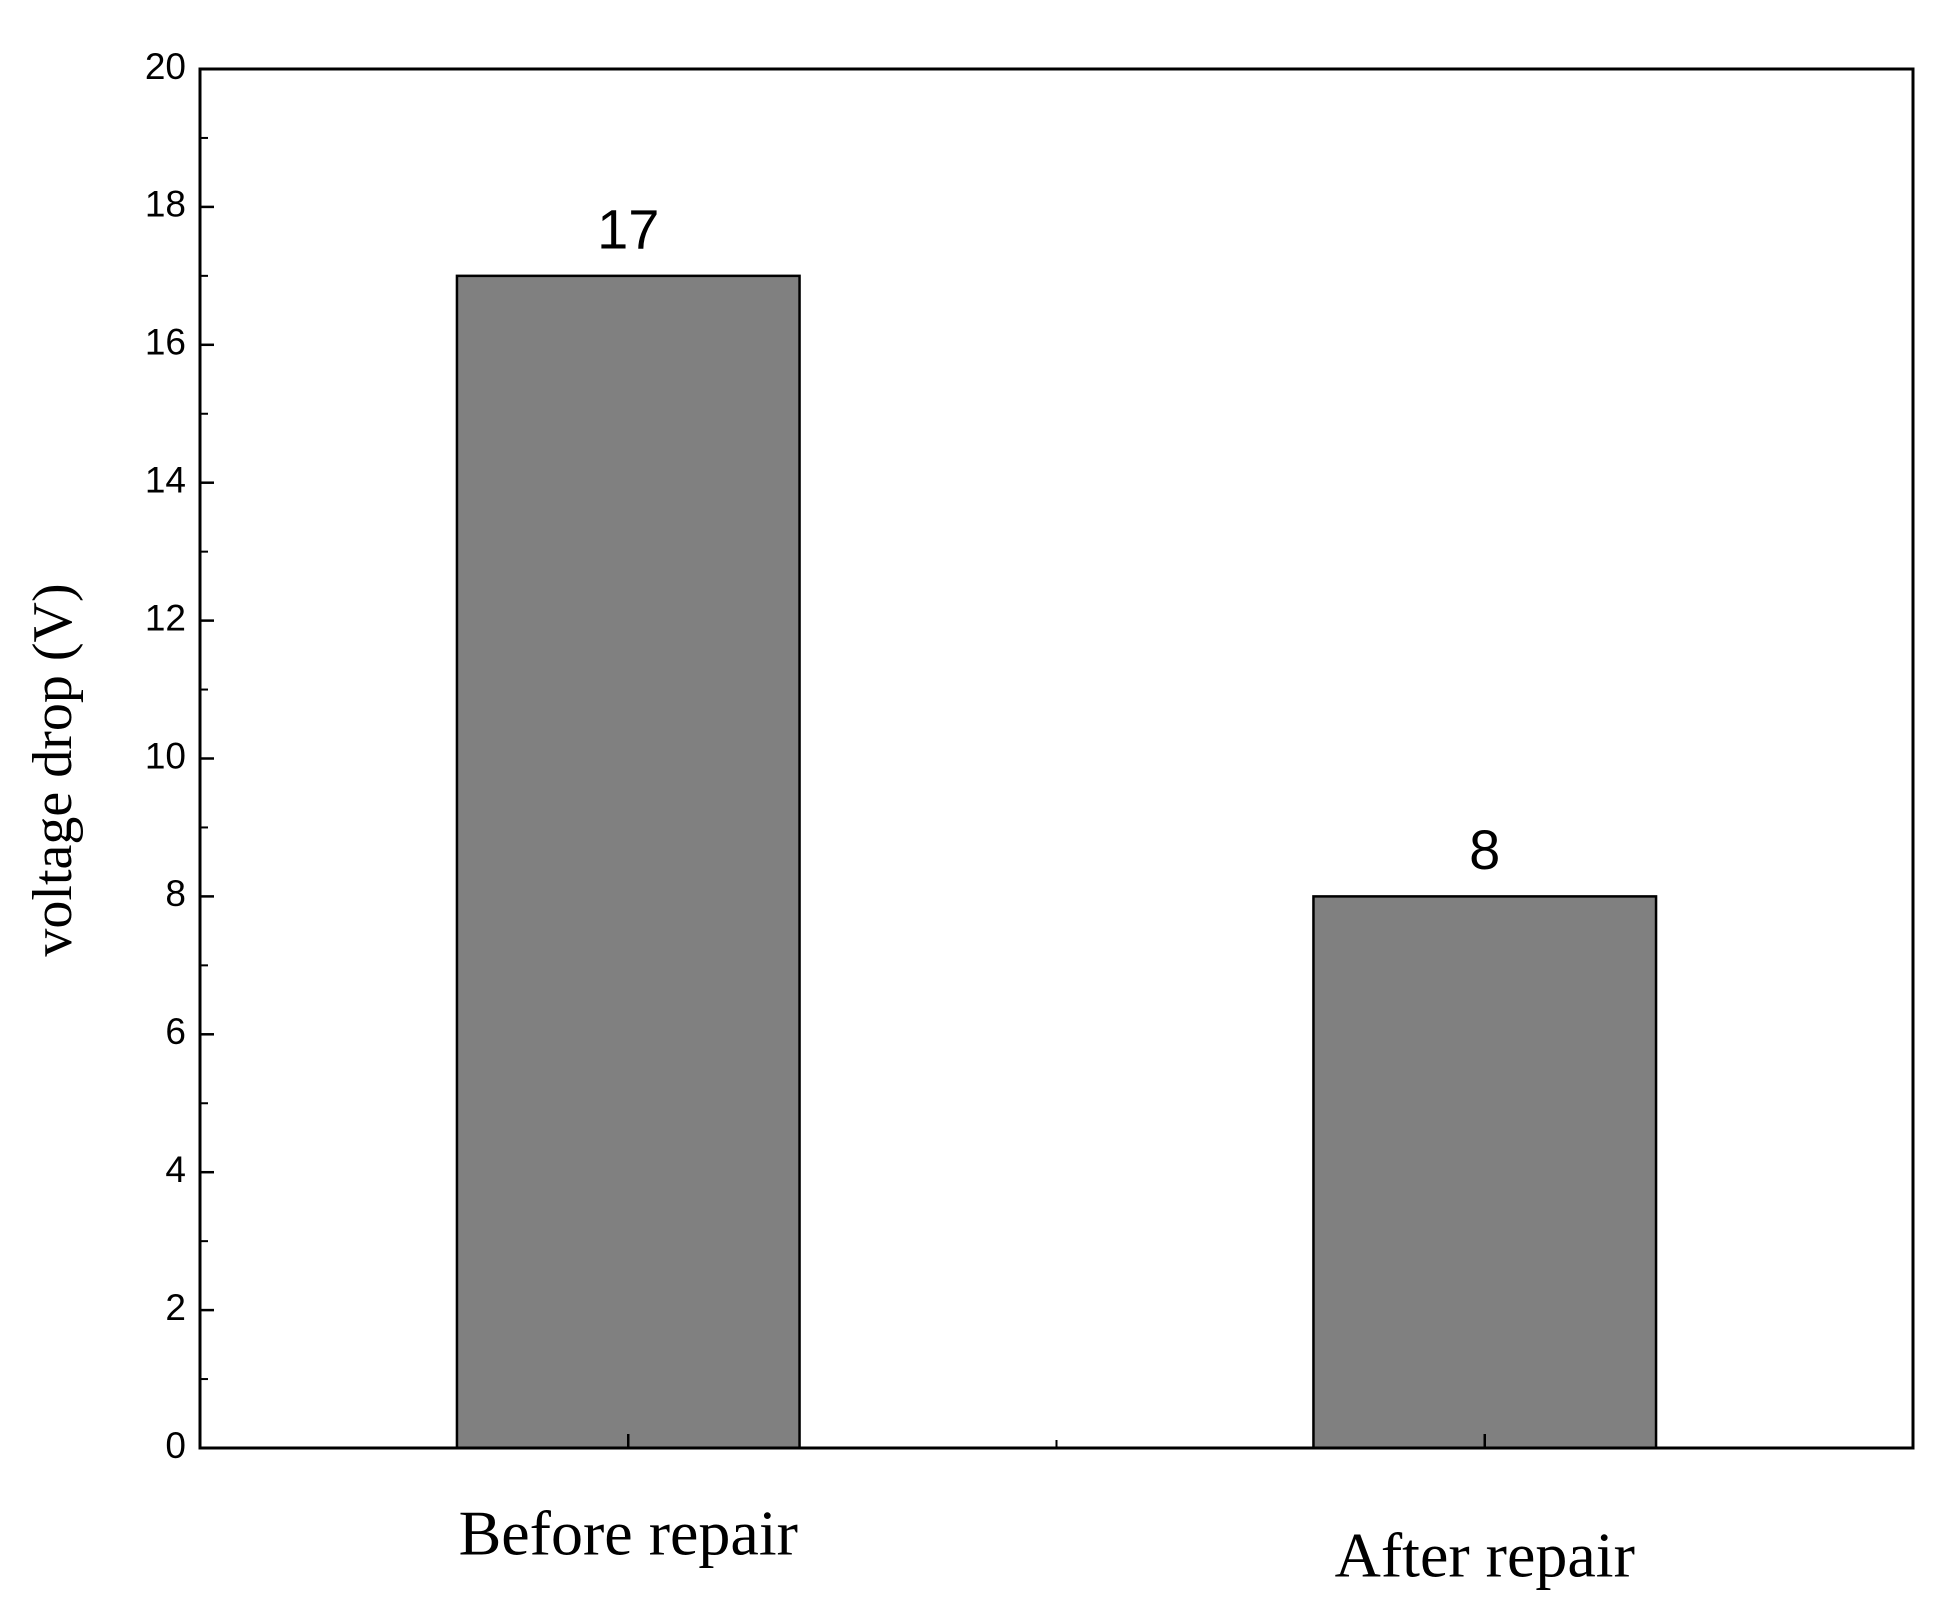  I want to click on x-tick-label: Before repair, so click(628, 1533).